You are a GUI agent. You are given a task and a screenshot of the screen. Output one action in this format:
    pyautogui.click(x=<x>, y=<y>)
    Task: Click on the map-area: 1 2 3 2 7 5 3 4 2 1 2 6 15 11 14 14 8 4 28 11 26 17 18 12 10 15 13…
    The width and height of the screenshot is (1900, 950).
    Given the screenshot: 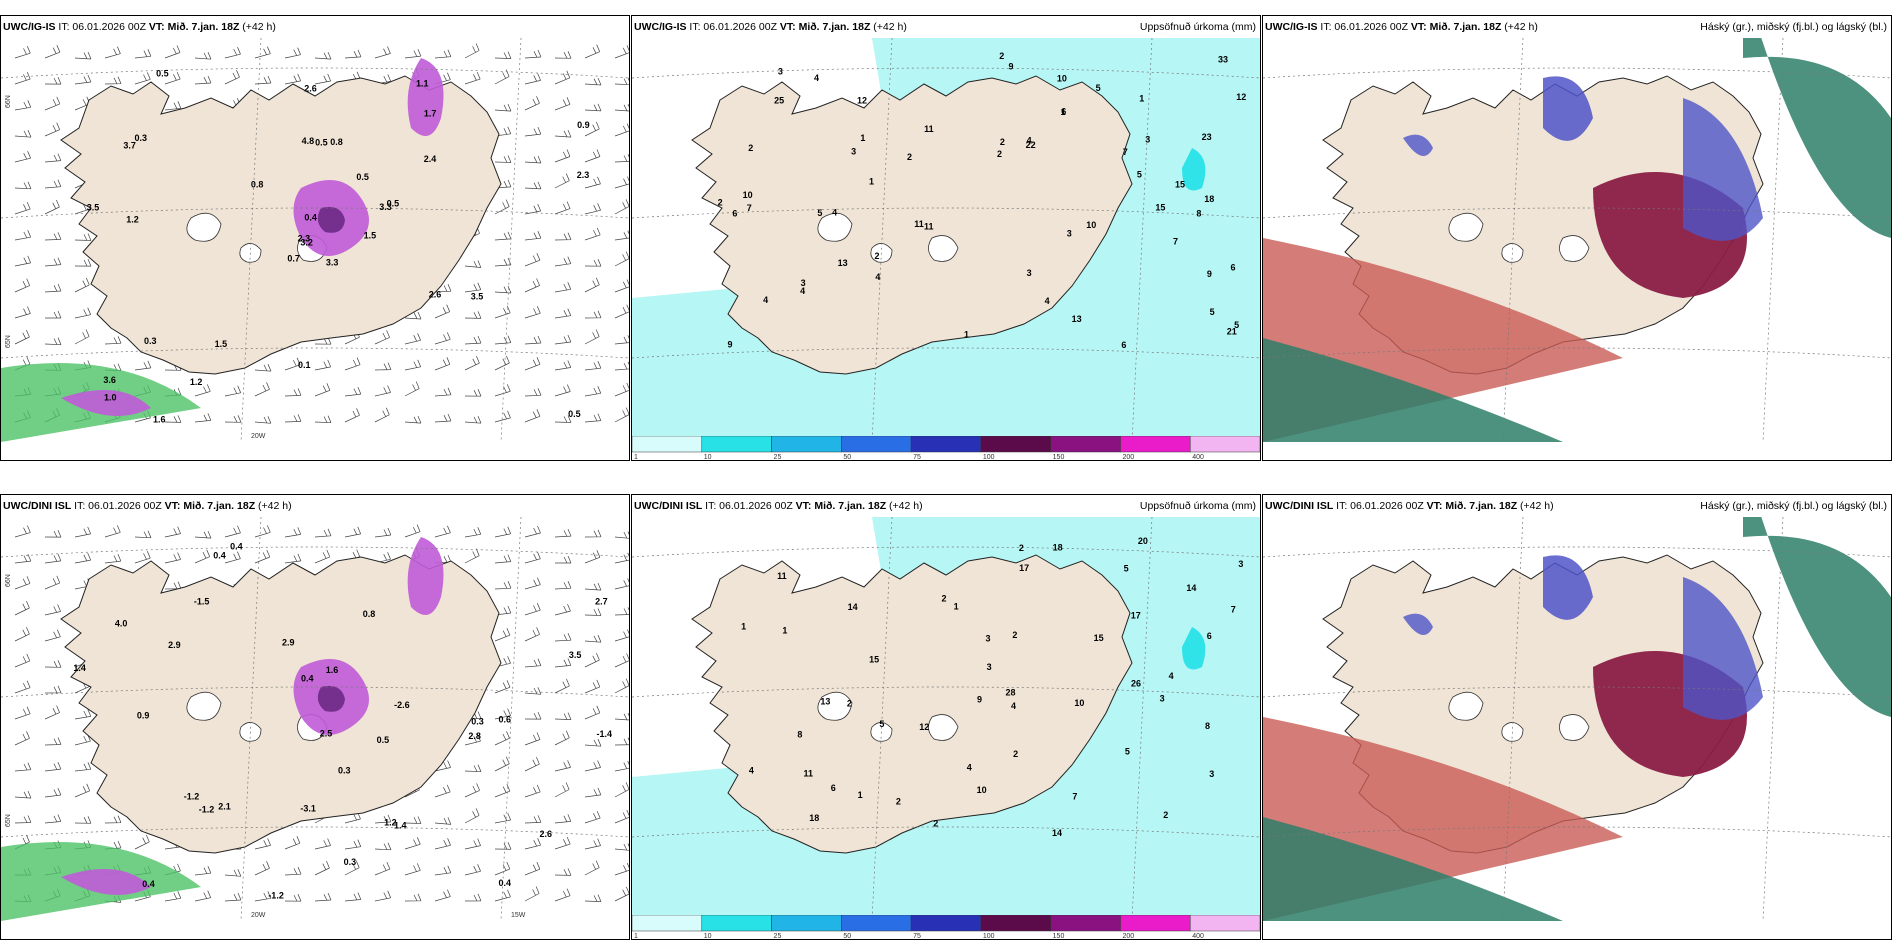 What is the action you would take?
    pyautogui.click(x=946, y=719)
    